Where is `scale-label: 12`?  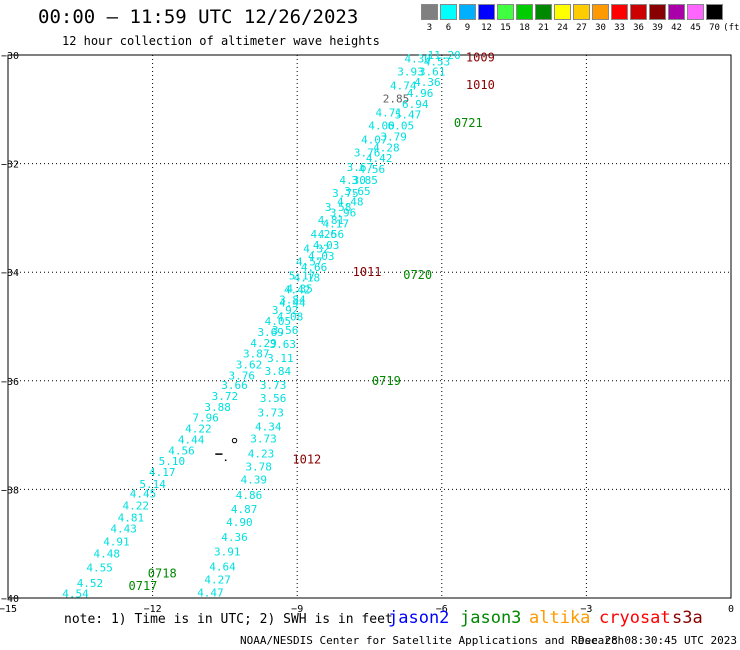 scale-label: 12 is located at coordinates (486, 28).